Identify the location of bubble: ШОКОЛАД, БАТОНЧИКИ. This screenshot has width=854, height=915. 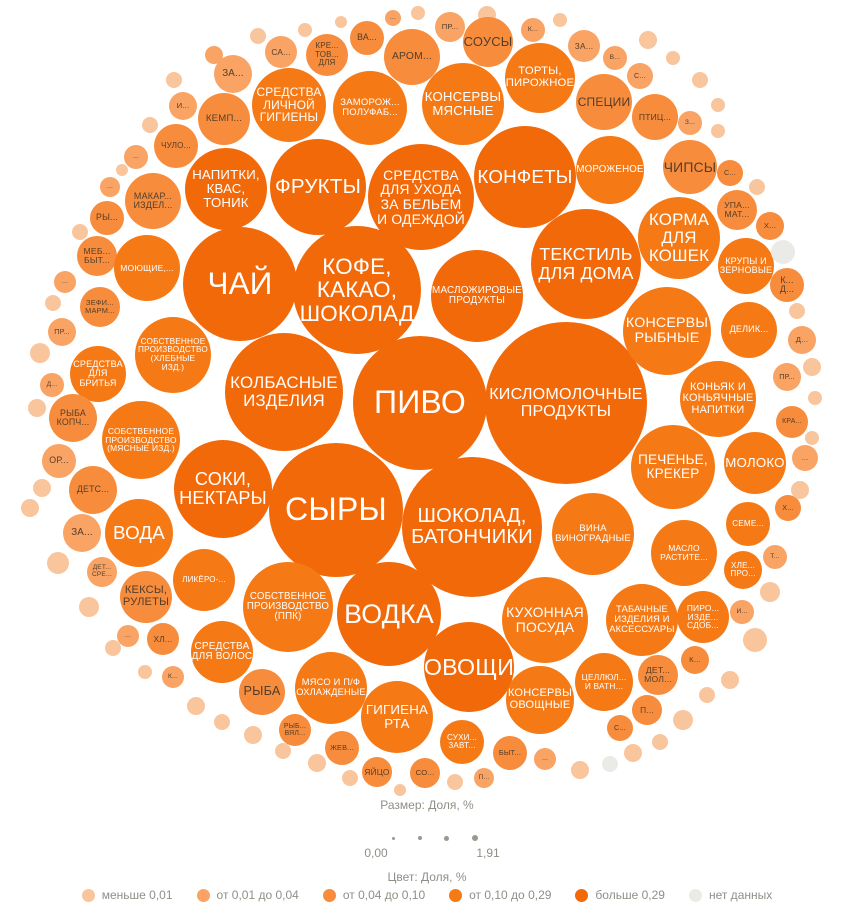
(472, 527).